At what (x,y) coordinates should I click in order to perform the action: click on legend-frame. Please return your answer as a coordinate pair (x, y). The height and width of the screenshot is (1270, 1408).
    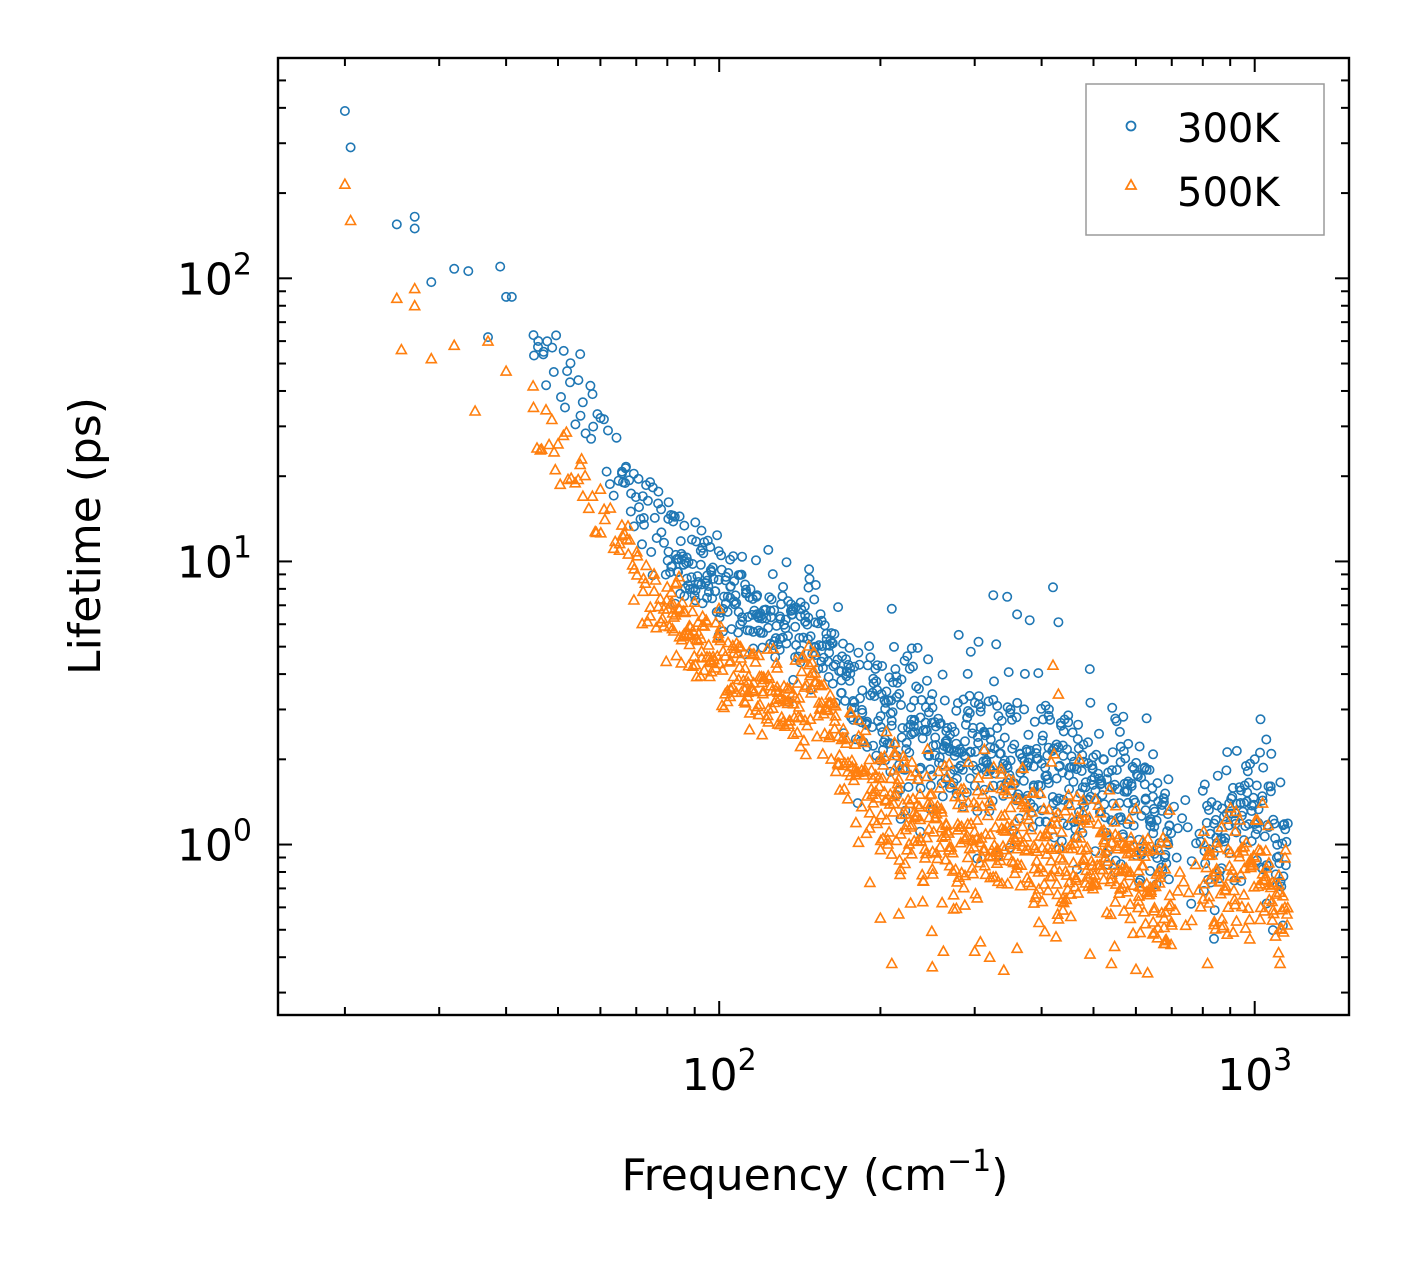
    Looking at the image, I should click on (1205, 159).